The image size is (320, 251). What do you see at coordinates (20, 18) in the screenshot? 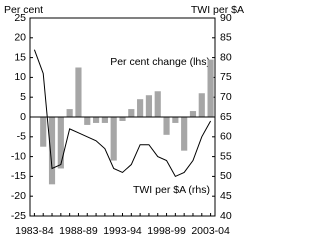
I see `y-tick-label: 25` at bounding box center [20, 18].